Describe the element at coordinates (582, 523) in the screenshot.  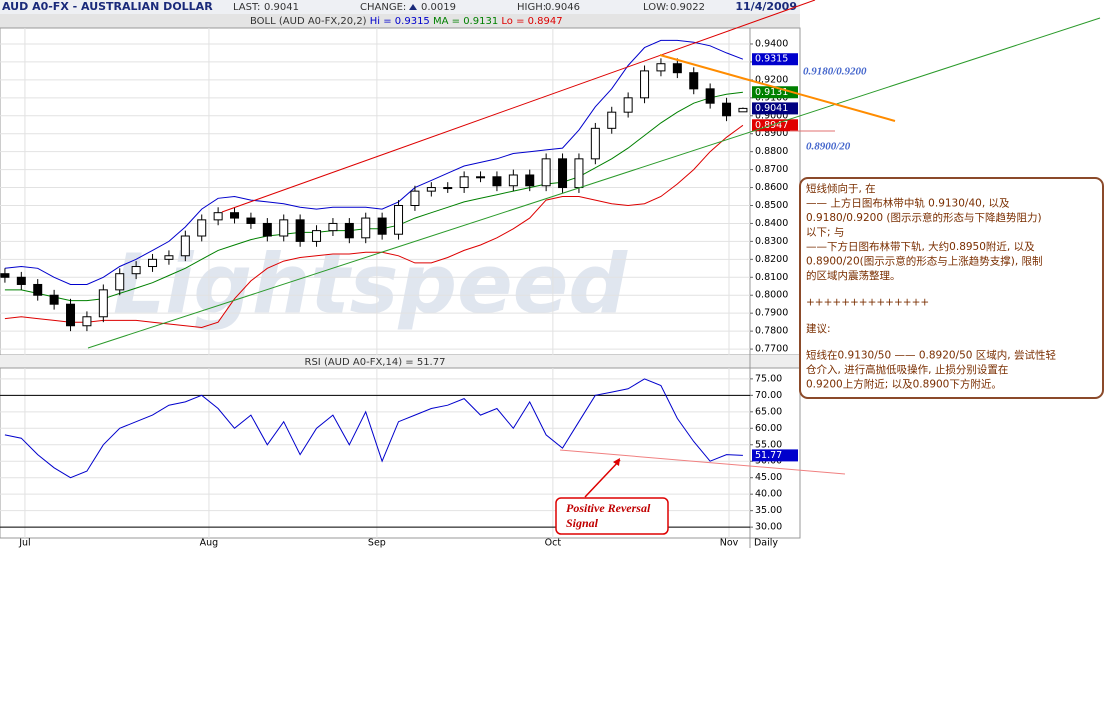
I see `signal-text: Signal` at that location.